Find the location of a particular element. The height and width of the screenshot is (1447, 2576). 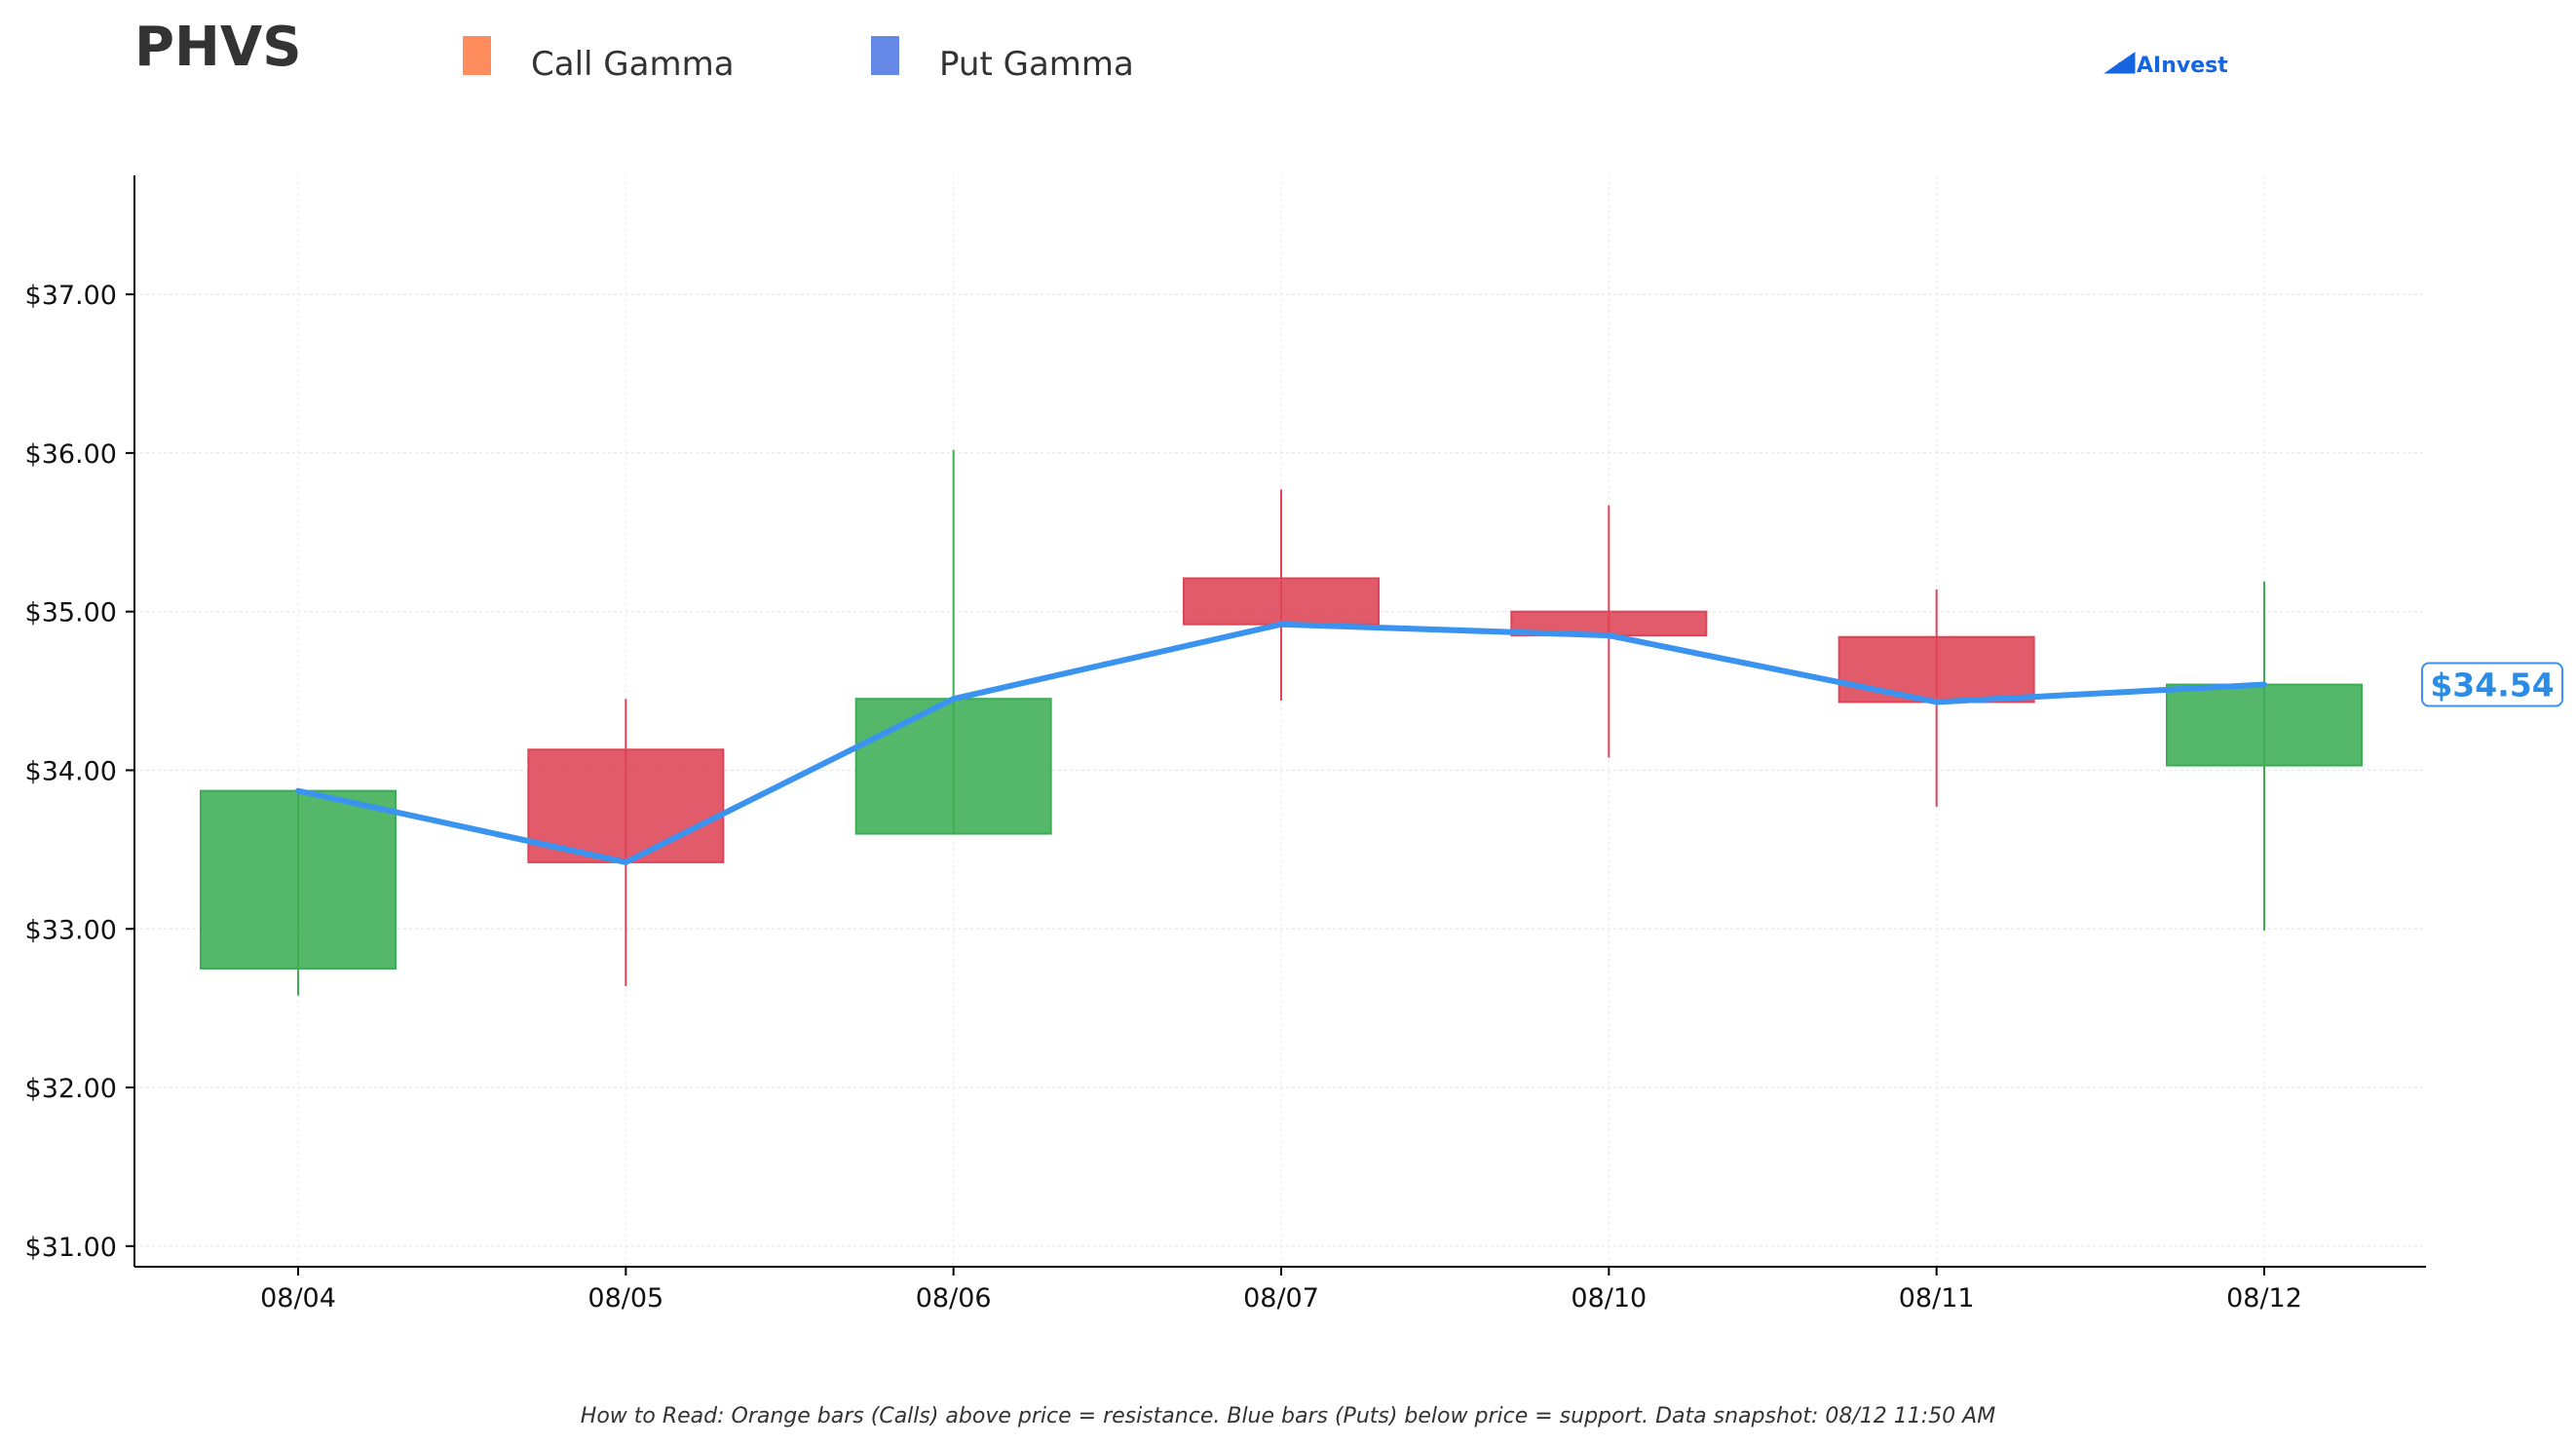

x-tick-label: 08/12 is located at coordinates (2264, 1298).